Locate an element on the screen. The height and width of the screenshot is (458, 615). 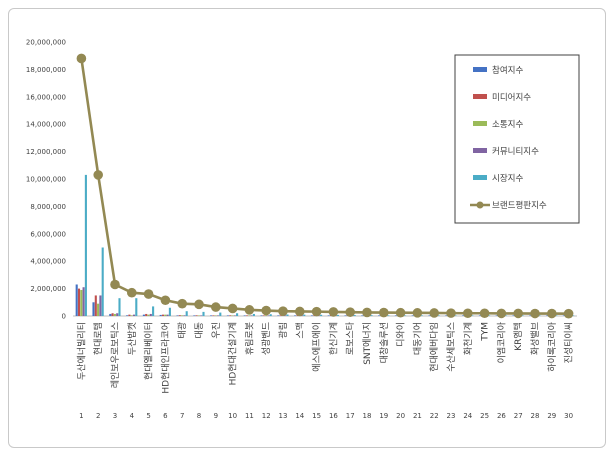
x-rank-label: 18 is located at coordinates (367, 416).